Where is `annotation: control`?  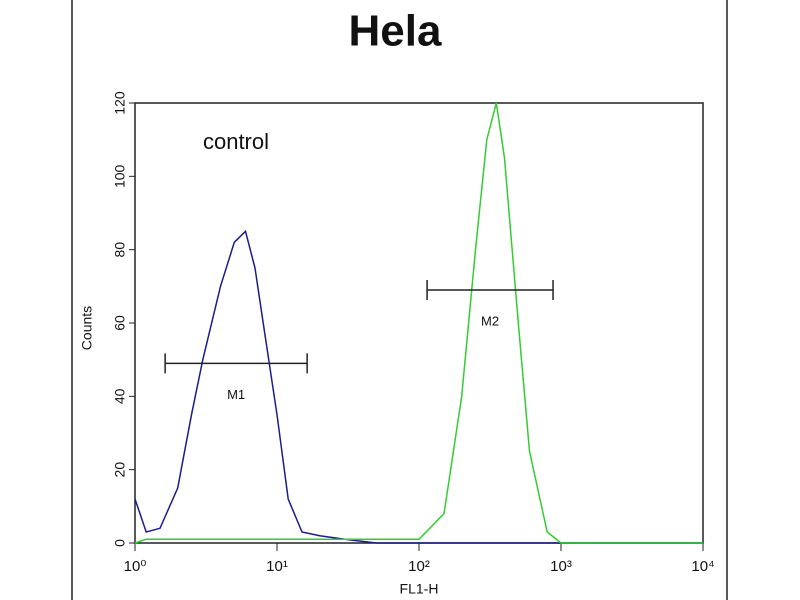
annotation: control is located at coordinates (236, 141).